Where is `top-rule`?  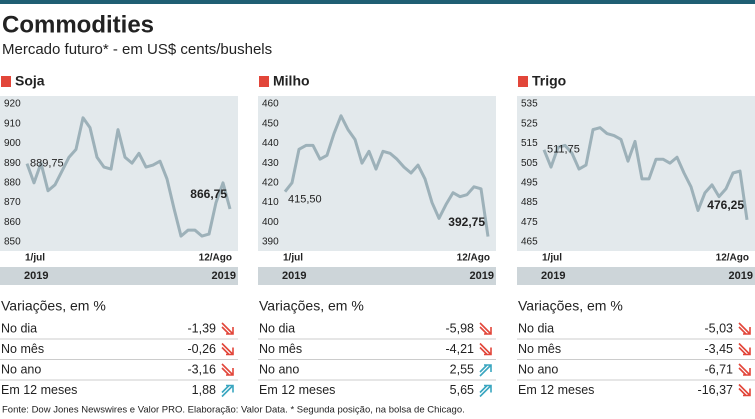 top-rule is located at coordinates (377, 2).